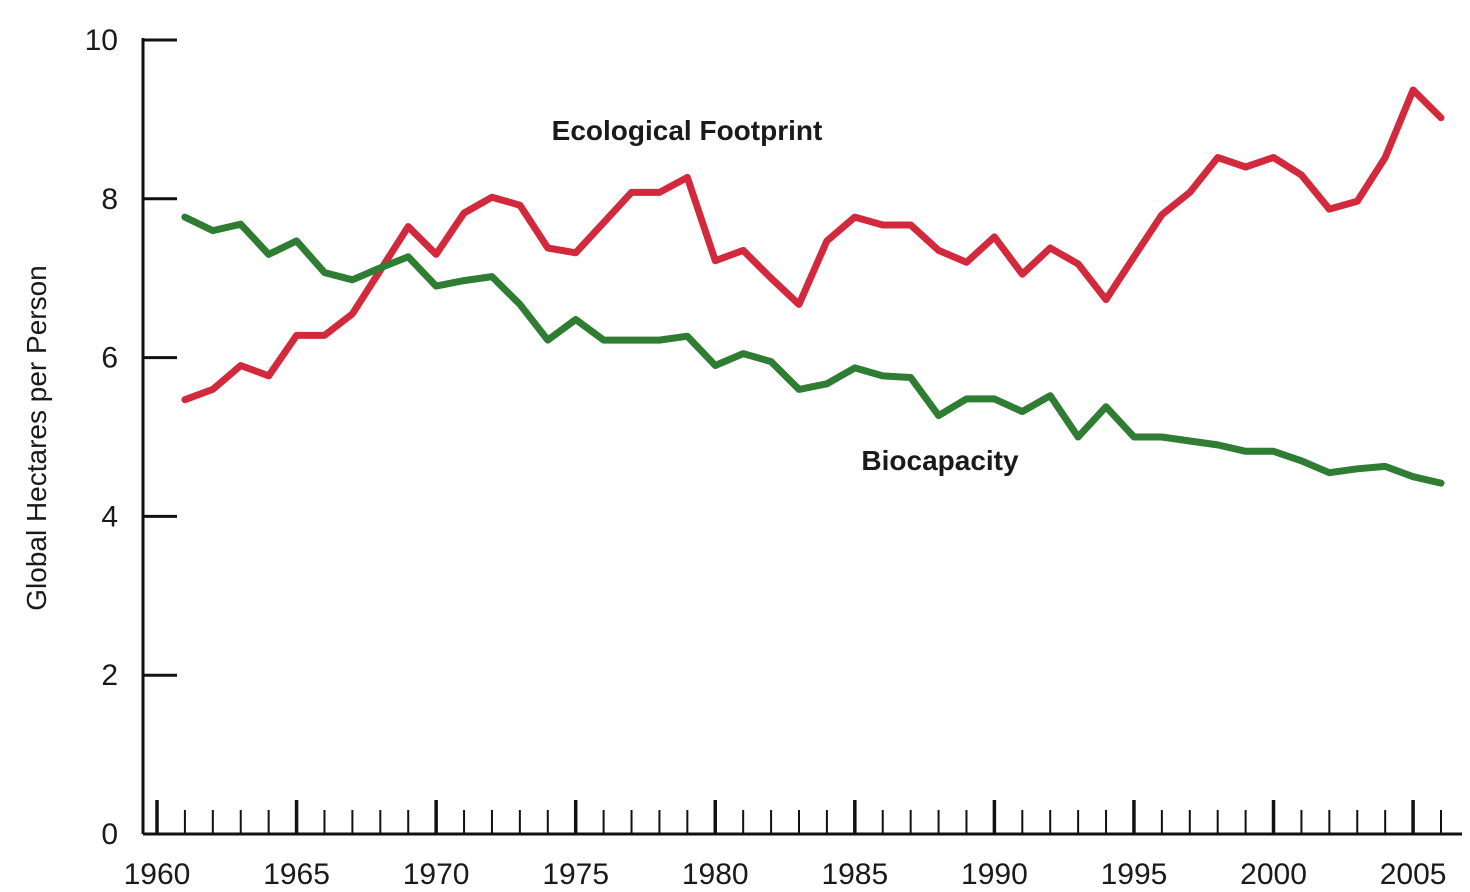  What do you see at coordinates (1413, 874) in the screenshot?
I see `x-tick-label: 2005` at bounding box center [1413, 874].